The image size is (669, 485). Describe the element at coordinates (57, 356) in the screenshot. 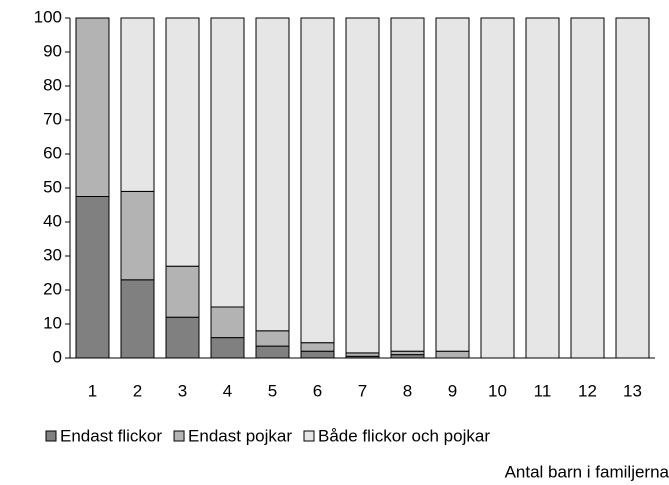

I see `y-tick-label: 0` at that location.